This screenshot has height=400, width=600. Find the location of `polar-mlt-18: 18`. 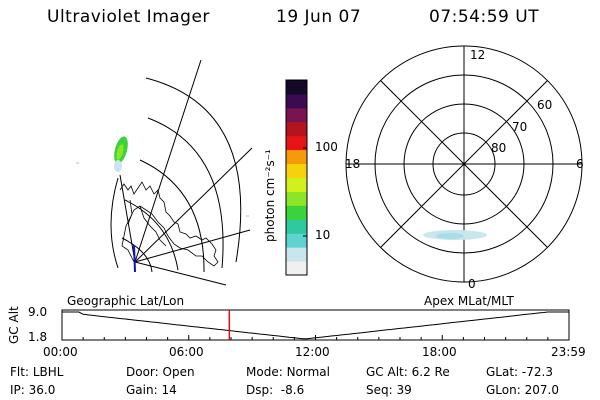

polar-mlt-18: 18 is located at coordinates (353, 164).